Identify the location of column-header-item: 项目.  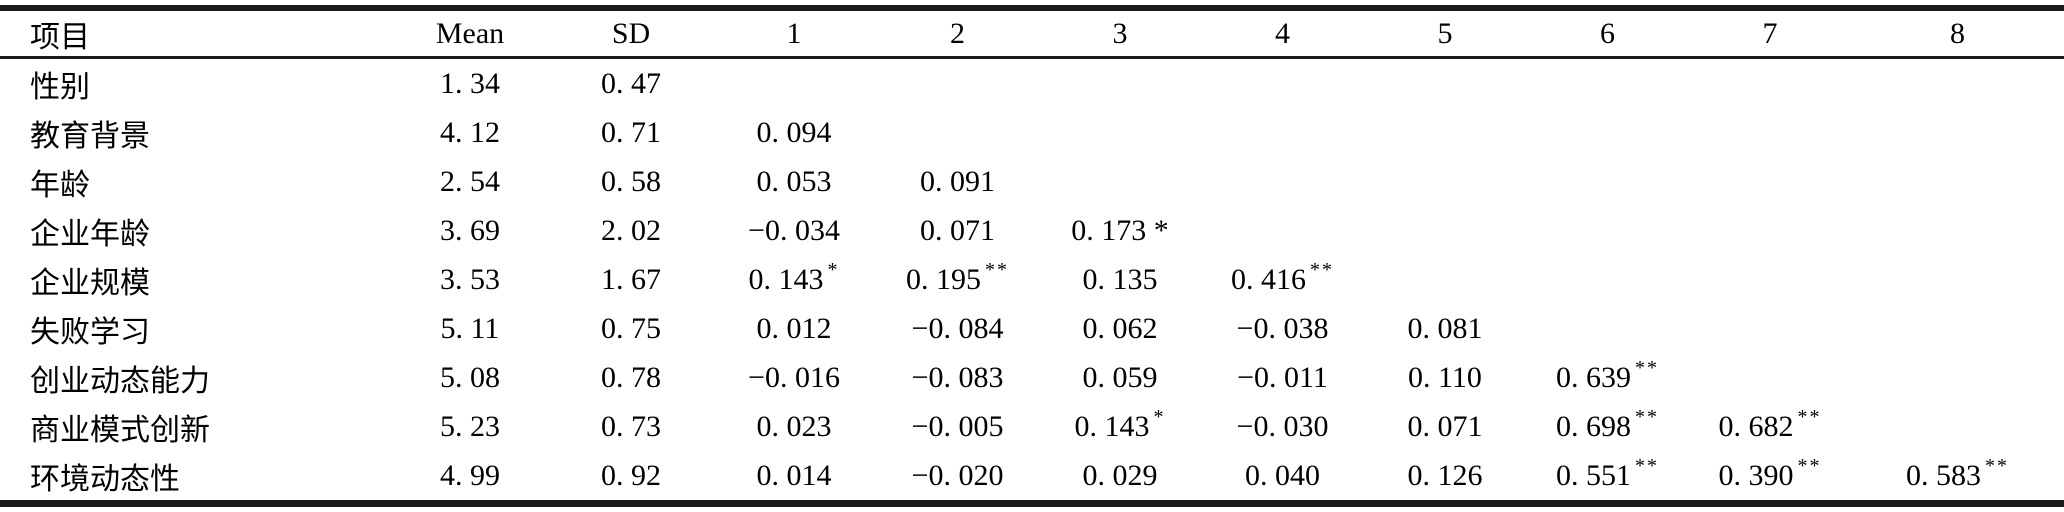
(60, 37).